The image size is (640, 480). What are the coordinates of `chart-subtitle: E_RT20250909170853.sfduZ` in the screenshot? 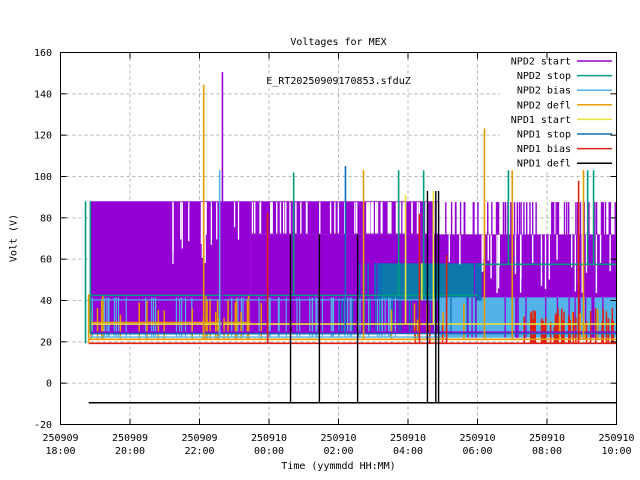 It's located at (338, 81).